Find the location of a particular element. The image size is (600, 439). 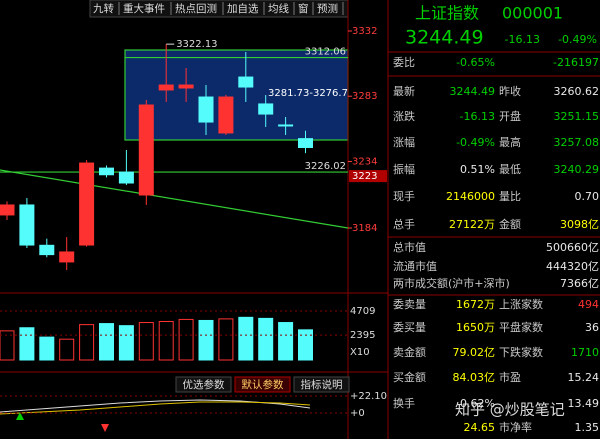

row-label: 委比 is located at coordinates (404, 62).